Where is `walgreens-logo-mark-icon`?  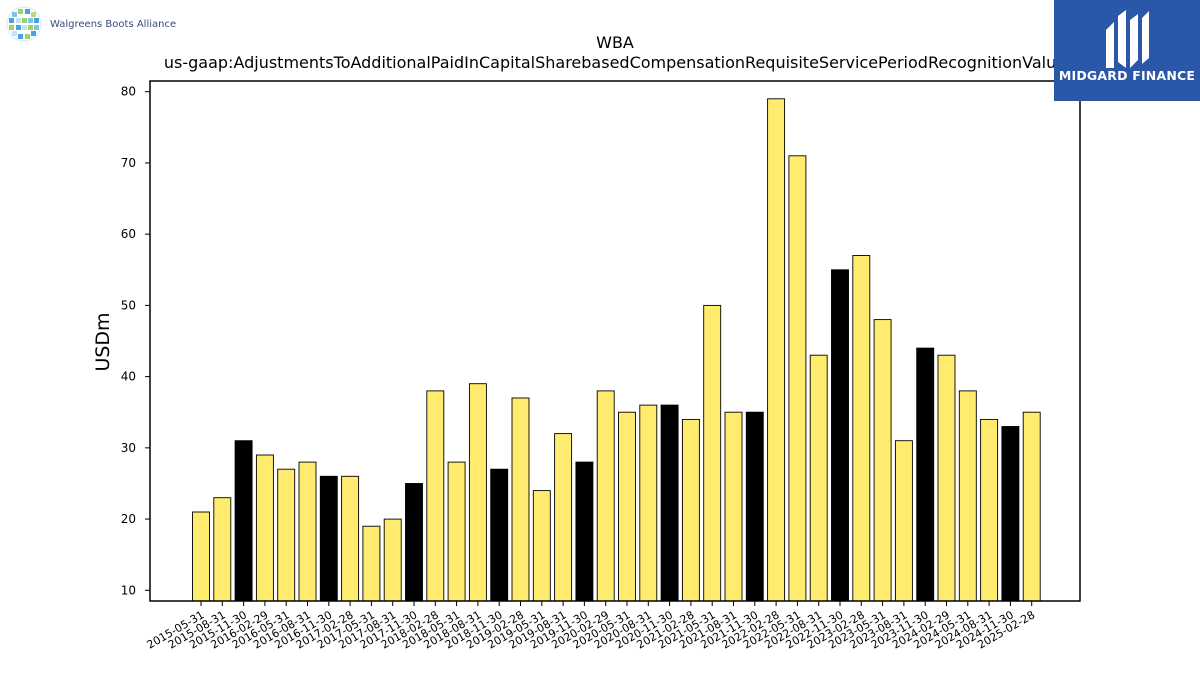 walgreens-logo-mark-icon is located at coordinates (24, 24).